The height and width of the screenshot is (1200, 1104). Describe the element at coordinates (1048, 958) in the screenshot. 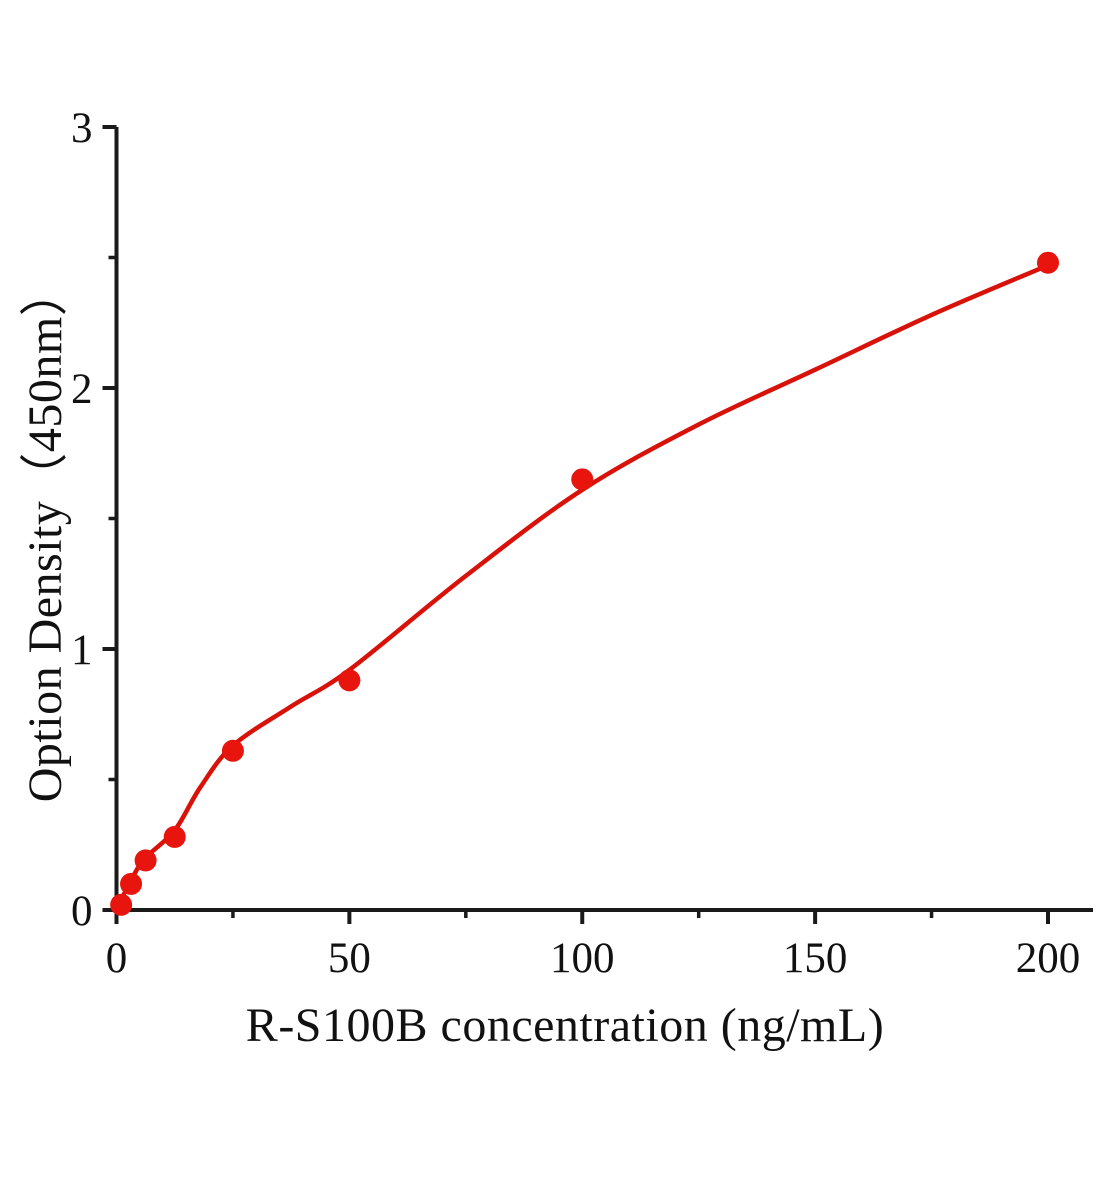

I see `x-tick-label: 200` at that location.